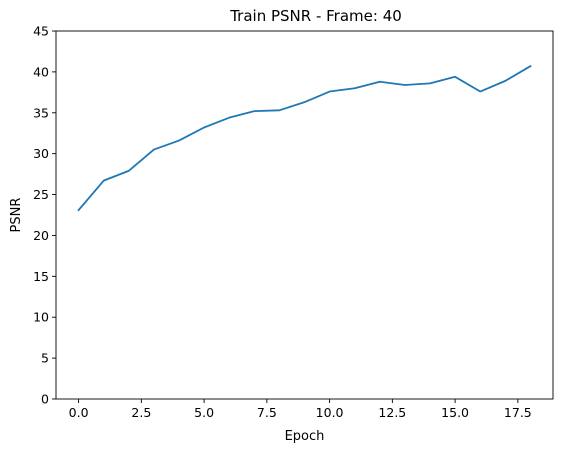 The height and width of the screenshot is (453, 563). I want to click on y-tick-label: 25, so click(41, 194).